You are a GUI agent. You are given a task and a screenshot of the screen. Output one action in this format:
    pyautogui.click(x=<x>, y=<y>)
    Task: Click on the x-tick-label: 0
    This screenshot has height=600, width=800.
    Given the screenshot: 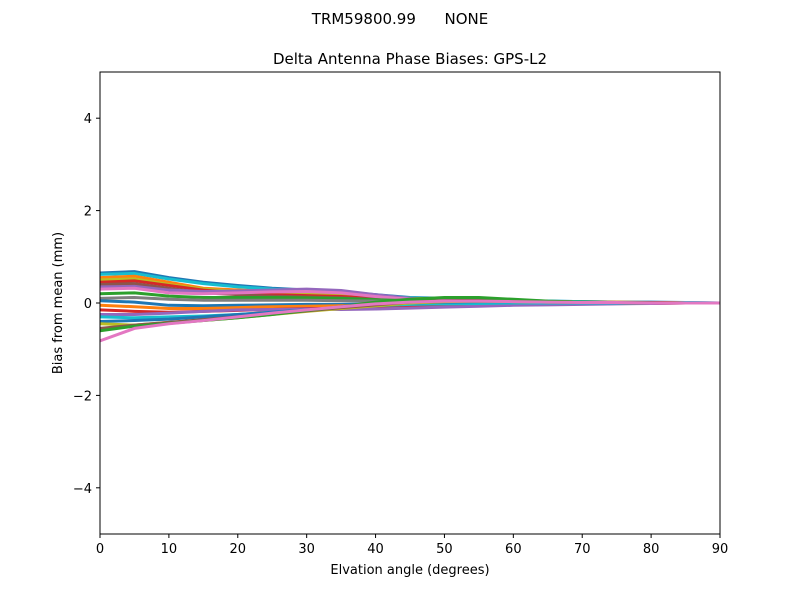 What is the action you would take?
    pyautogui.click(x=100, y=549)
    